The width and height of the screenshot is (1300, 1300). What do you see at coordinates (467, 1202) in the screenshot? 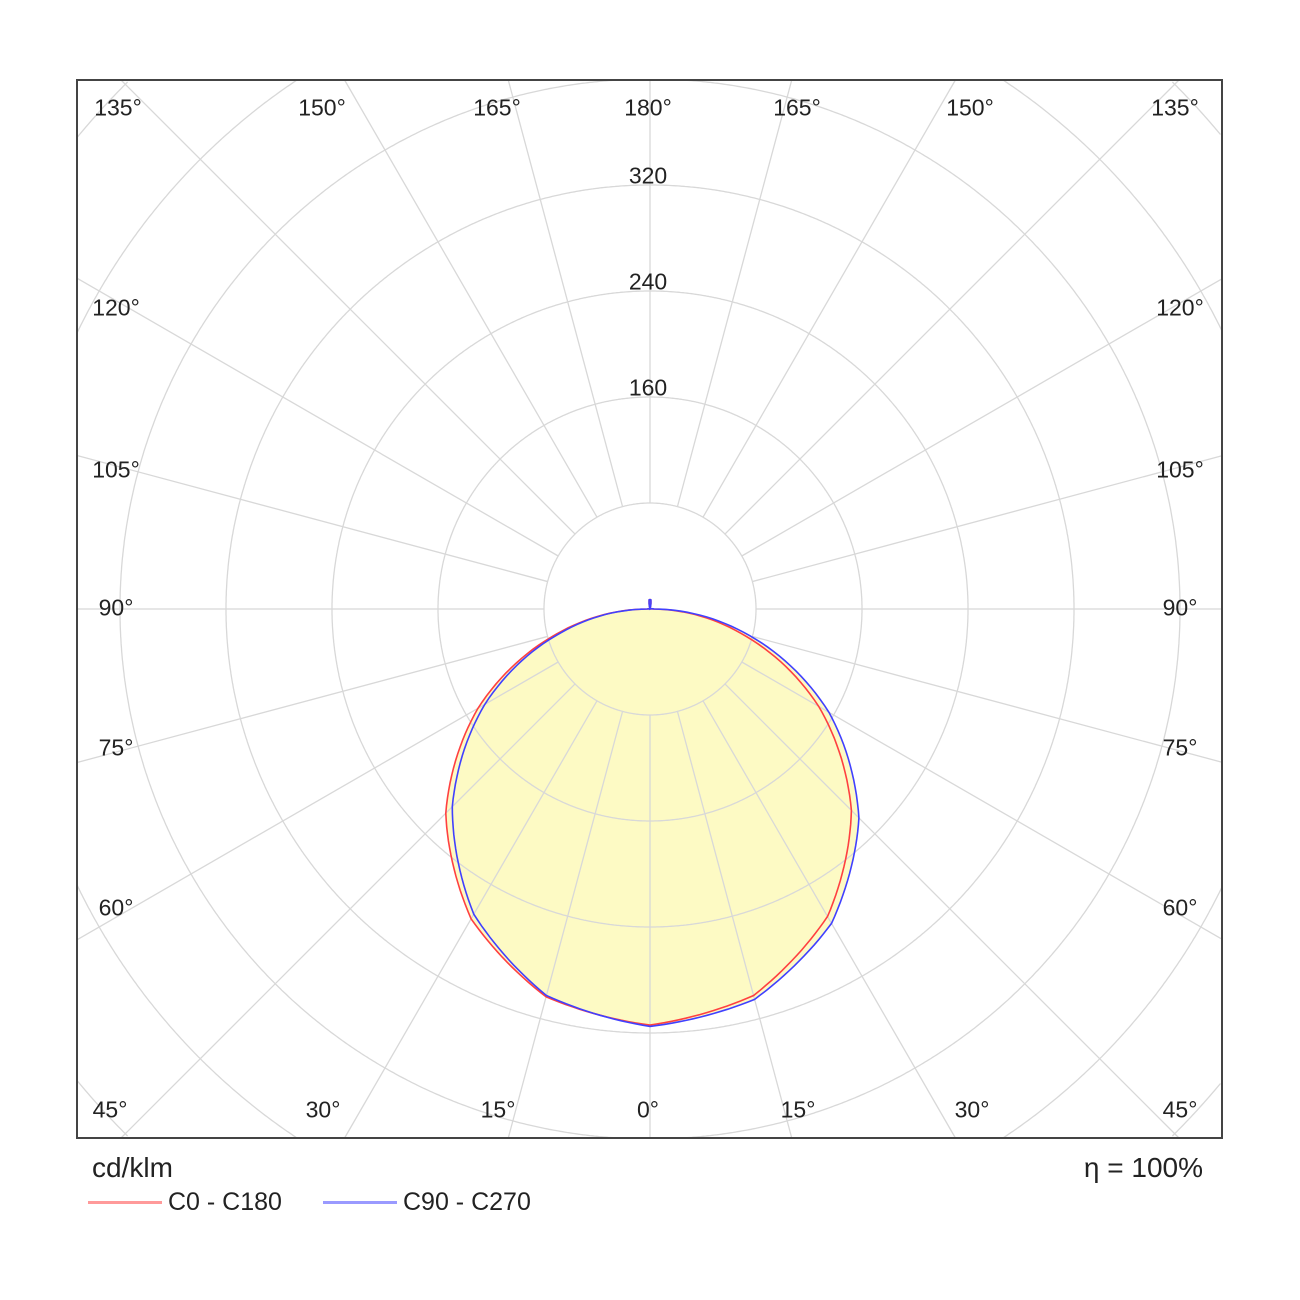
I see `legend-label: C90 - C270` at bounding box center [467, 1202].